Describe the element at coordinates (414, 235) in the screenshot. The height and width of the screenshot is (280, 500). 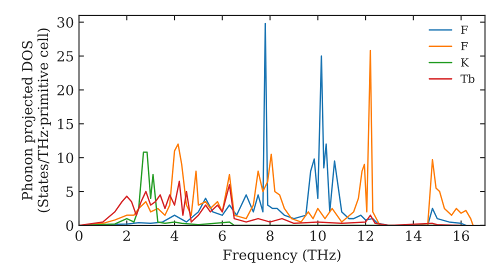
I see `x-tick-label: 14` at that location.